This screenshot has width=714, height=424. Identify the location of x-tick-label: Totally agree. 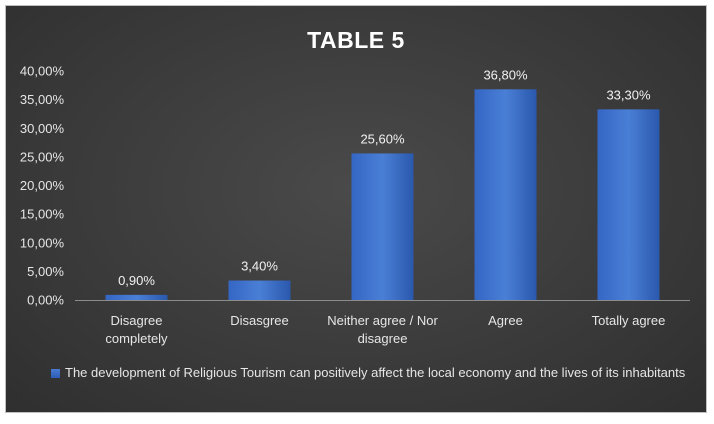
(629, 320).